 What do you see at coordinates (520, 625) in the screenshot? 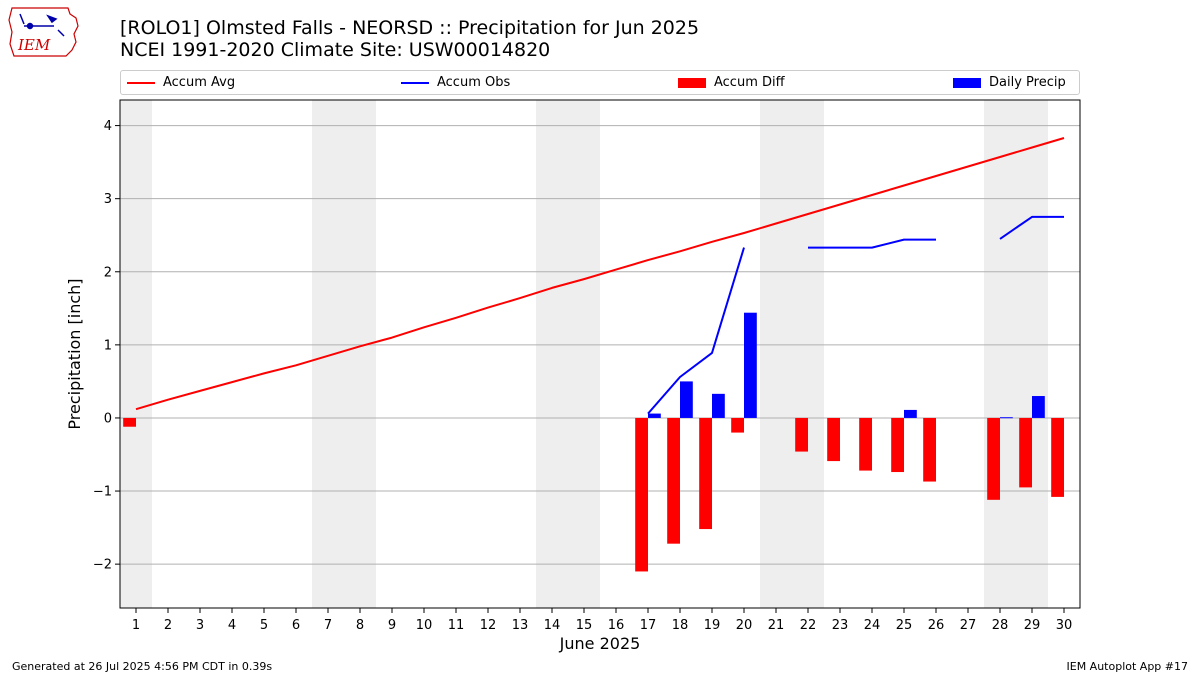
I see `x-tick-label: 13` at bounding box center [520, 625].